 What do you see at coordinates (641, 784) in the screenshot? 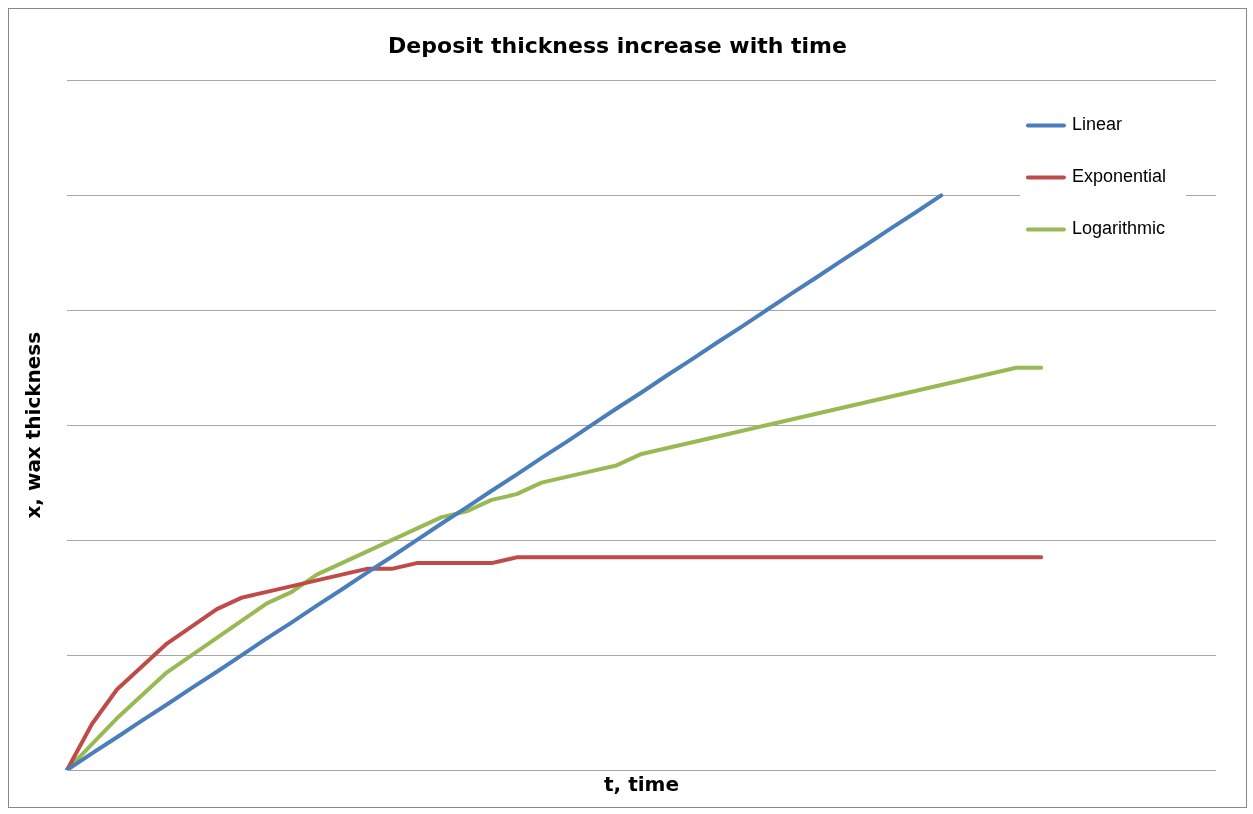
I see `x-axis-title: t, time` at bounding box center [641, 784].